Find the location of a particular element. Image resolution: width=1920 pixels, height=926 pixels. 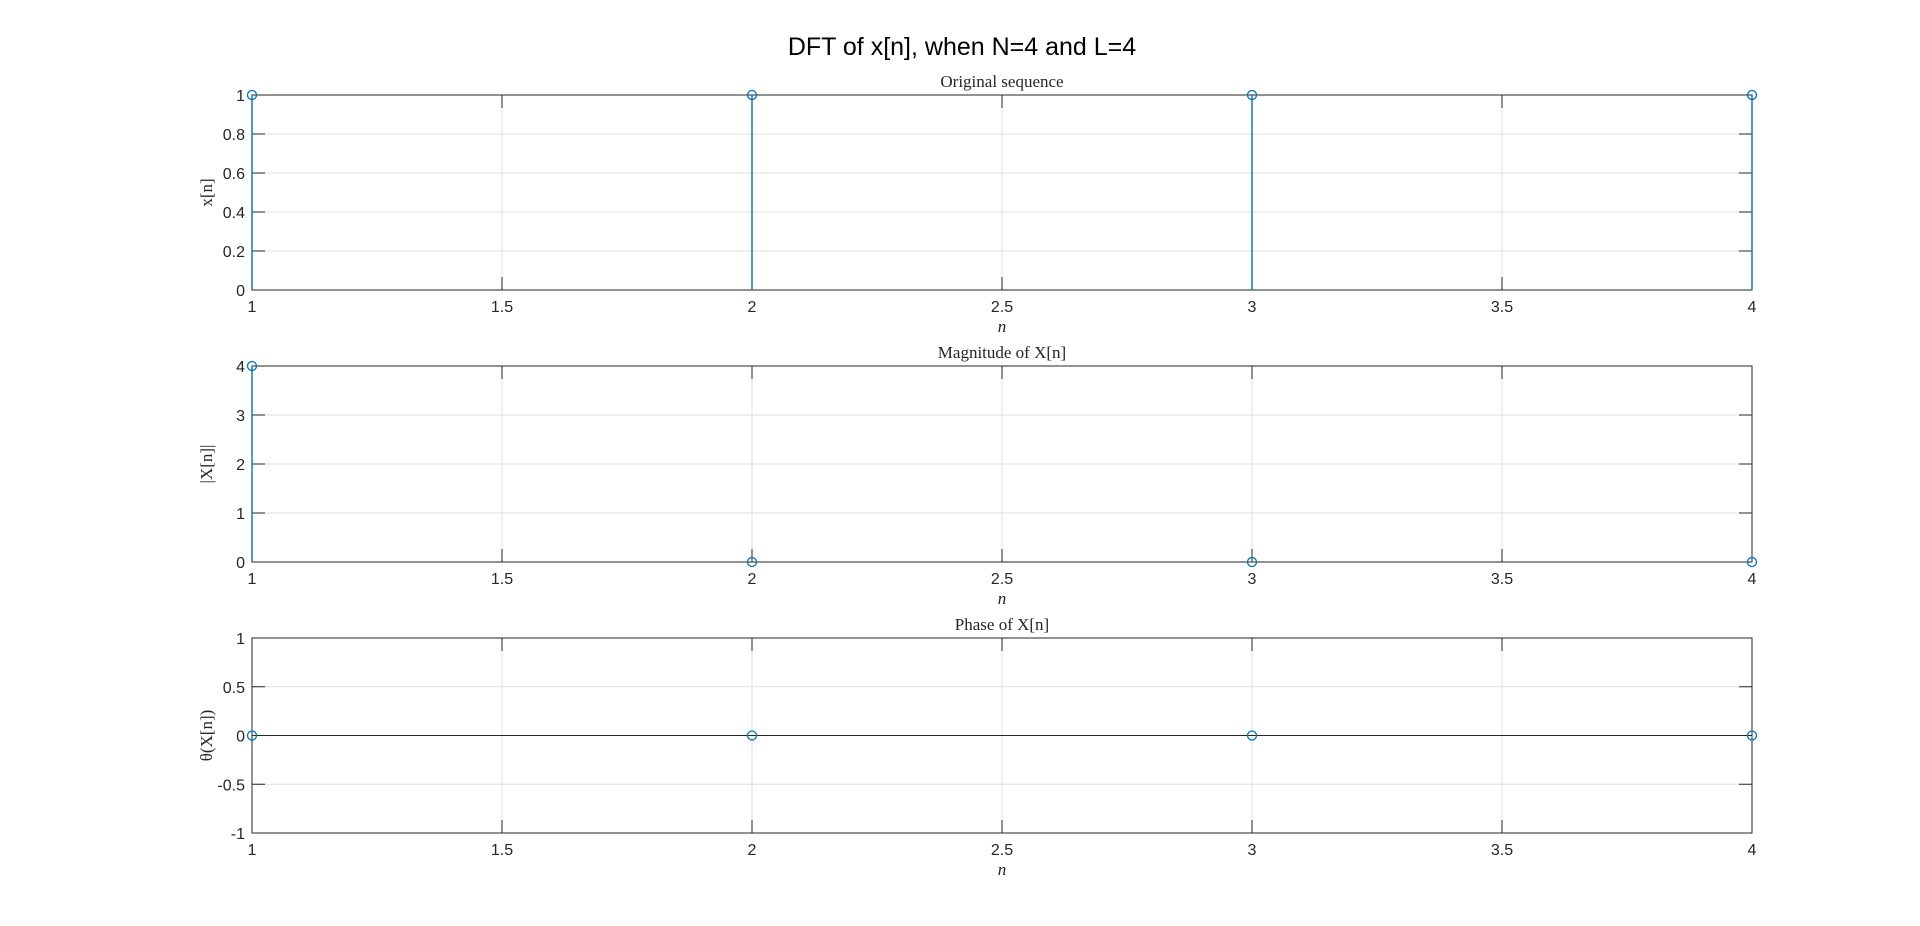

y-tick-label: 0.2 is located at coordinates (234, 252).